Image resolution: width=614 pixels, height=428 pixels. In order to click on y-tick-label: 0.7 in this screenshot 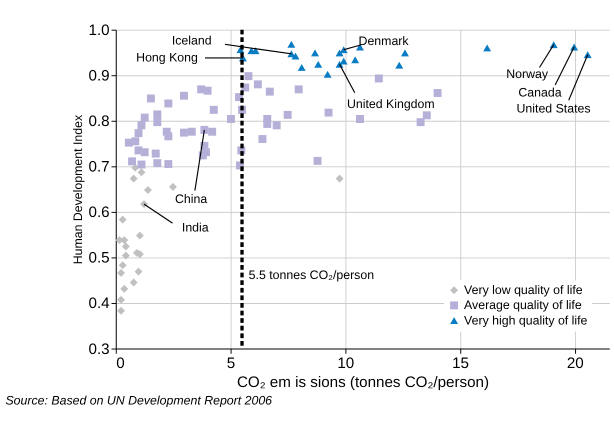, I will do `click(99, 167)`.